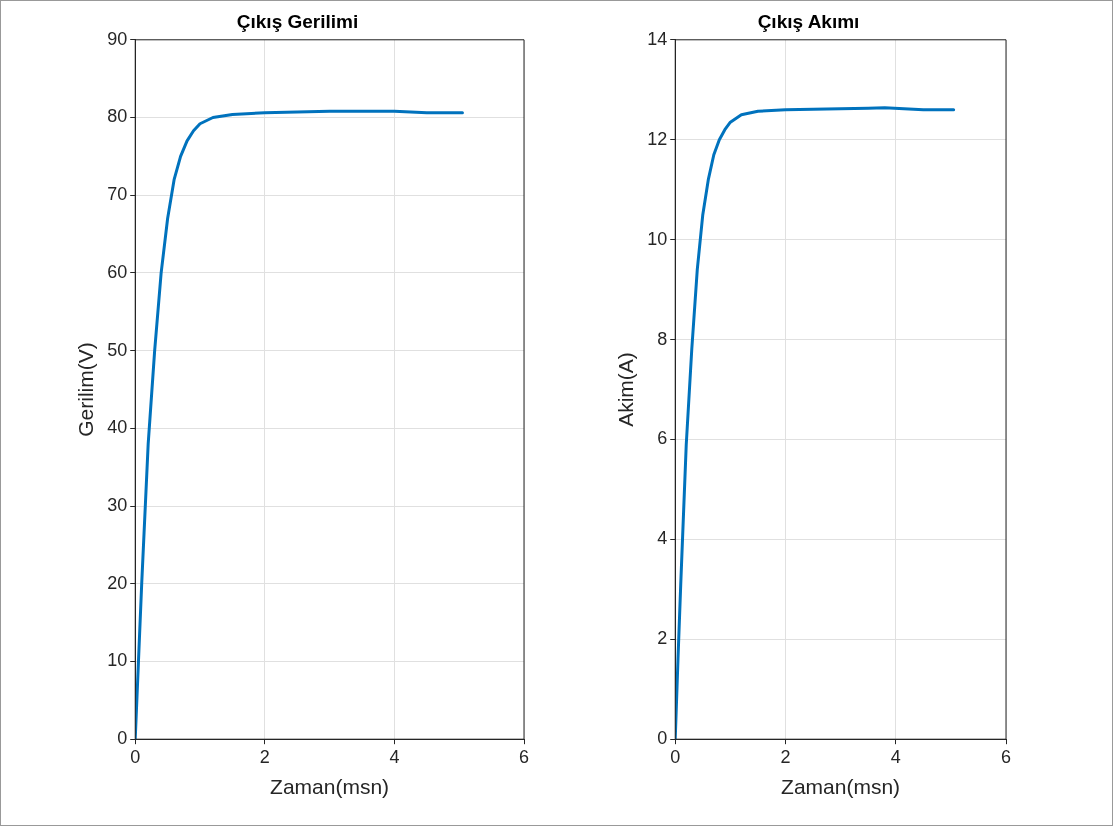 This screenshot has height=826, width=1113. Describe the element at coordinates (117, 271) in the screenshot. I see `y-tick-label: 60` at that location.